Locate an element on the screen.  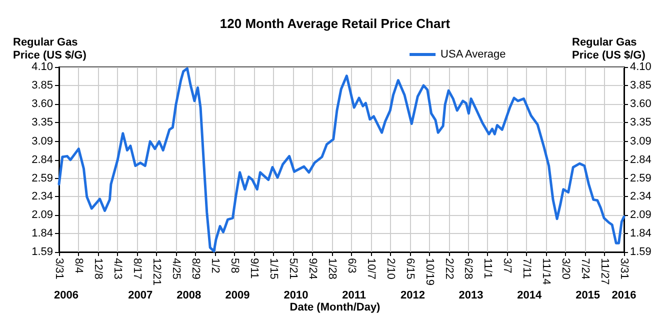
x-tick-label: 1/15 is located at coordinates (273, 269).